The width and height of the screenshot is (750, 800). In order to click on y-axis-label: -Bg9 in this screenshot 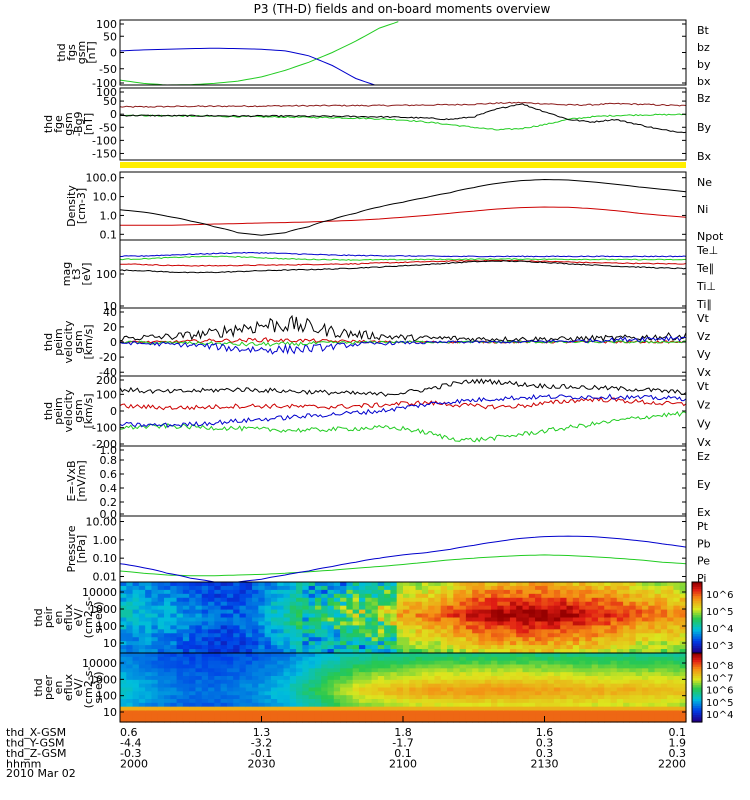, I will do `click(78, 123)`.